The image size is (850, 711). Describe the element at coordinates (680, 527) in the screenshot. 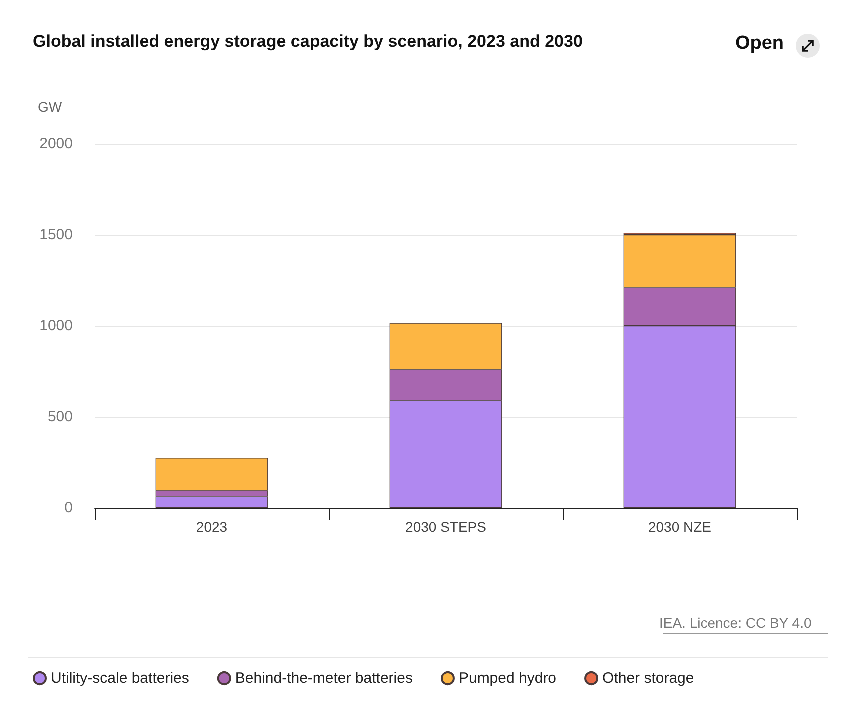

I see `x-tick-label: 2030 NZE` at that location.